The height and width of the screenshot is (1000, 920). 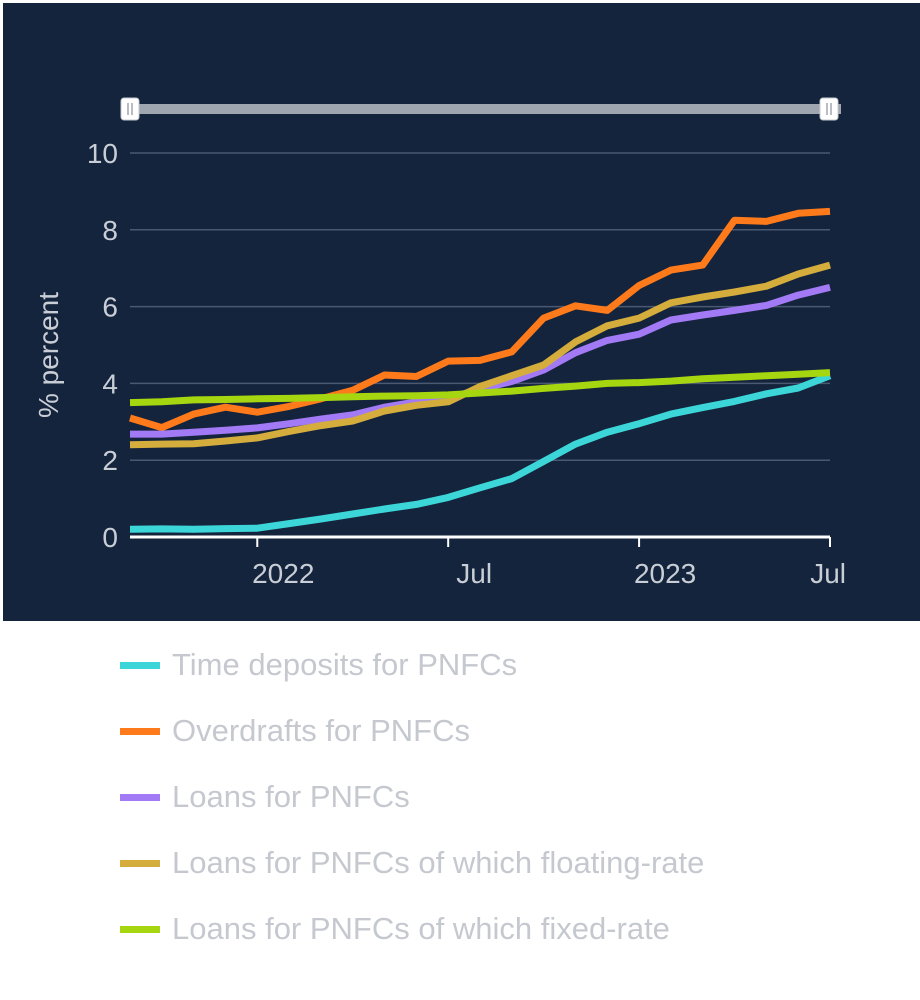 What do you see at coordinates (485, 109) in the screenshot?
I see `range-navigator-track` at bounding box center [485, 109].